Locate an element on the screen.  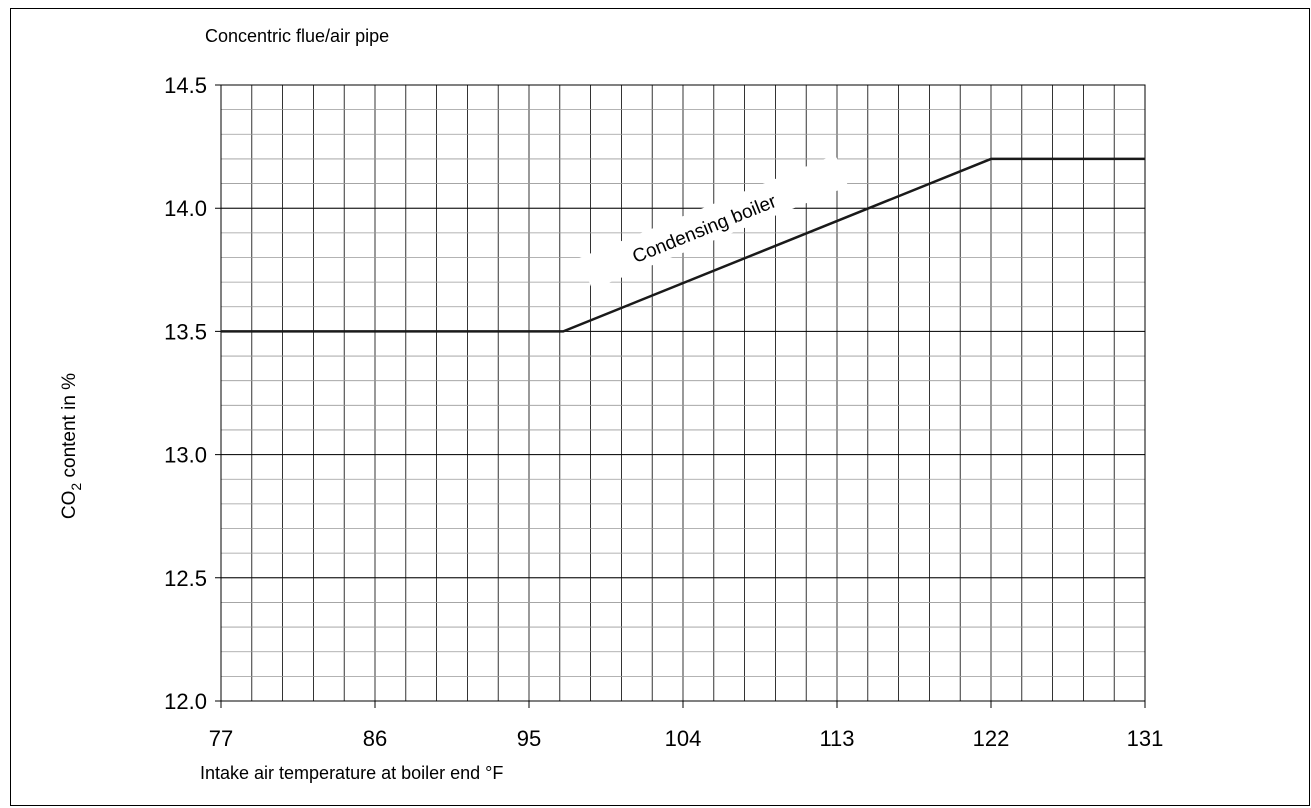
x-axis-label: Intake air temperature at boiler end °F is located at coordinates (351, 773).